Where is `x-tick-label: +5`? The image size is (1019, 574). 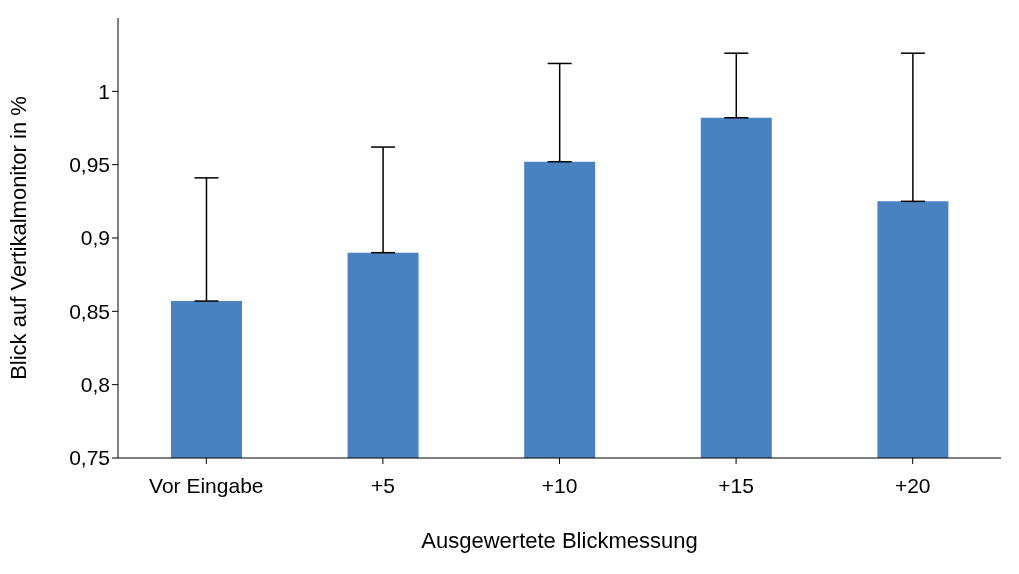
x-tick-label: +5 is located at coordinates (382, 485).